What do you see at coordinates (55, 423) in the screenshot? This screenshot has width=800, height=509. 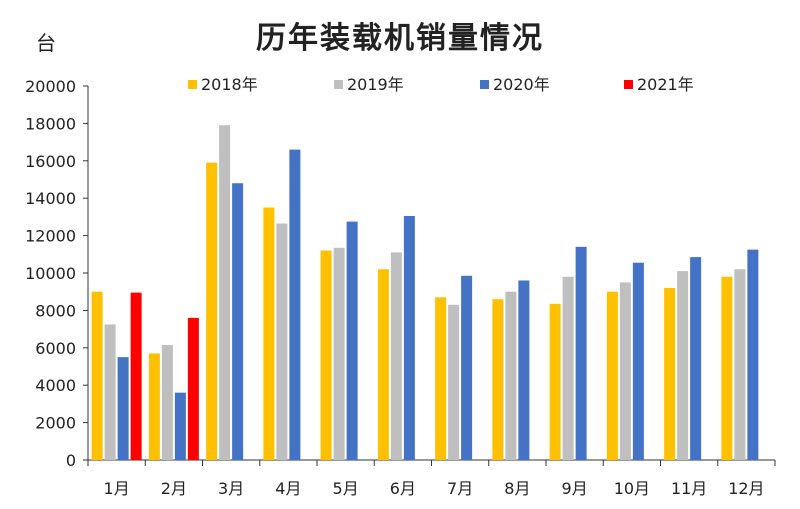 I see `y-tick-label: 2000` at bounding box center [55, 423].